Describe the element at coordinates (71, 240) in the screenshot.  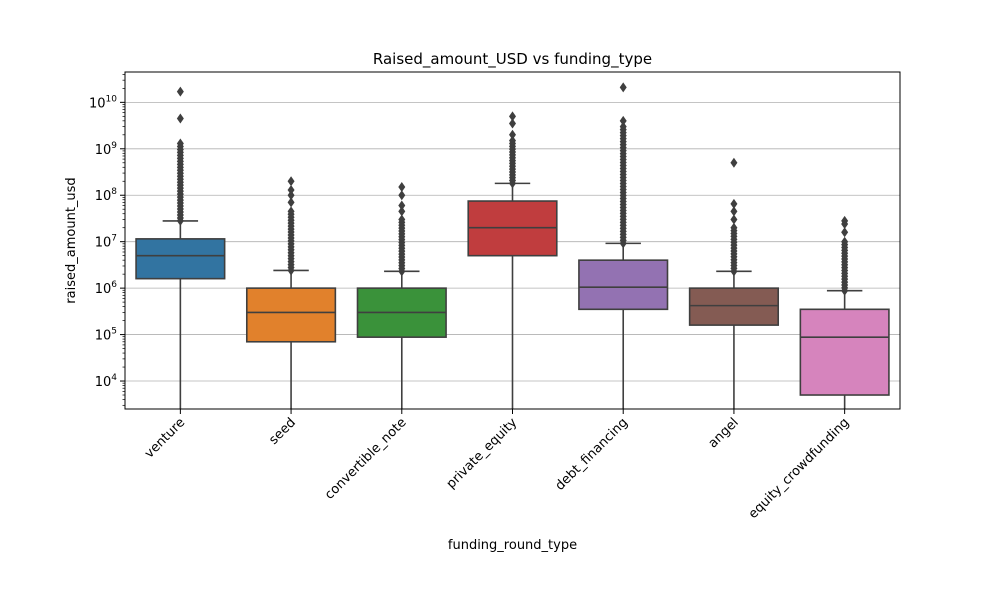
I see `y-axis-title: raised_amount_usd` at that location.